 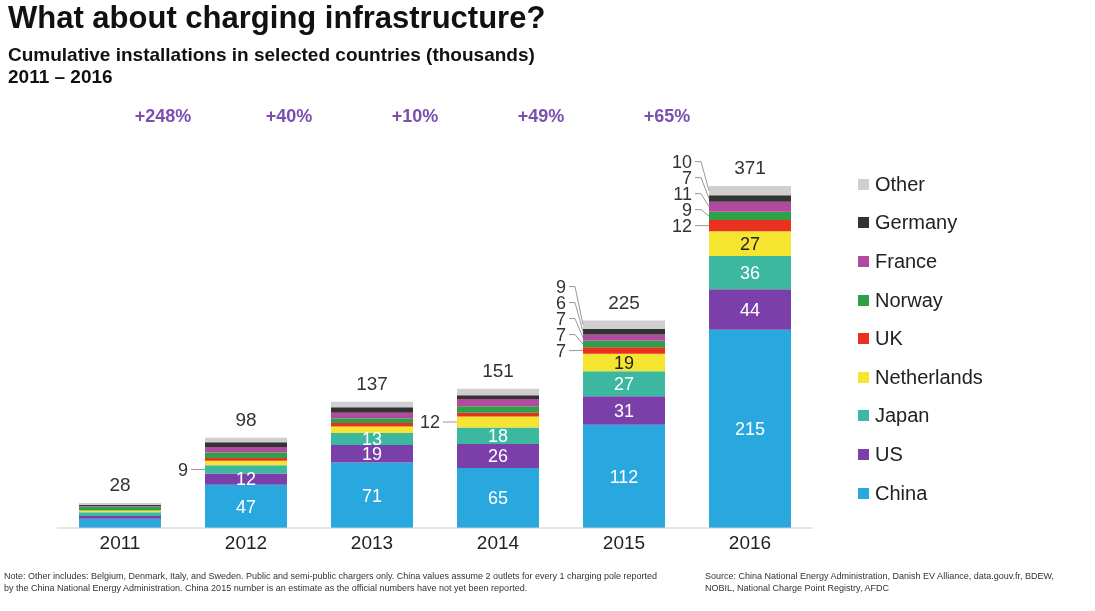 What do you see at coordinates (889, 454) in the screenshot?
I see `legend-label: US` at bounding box center [889, 454].